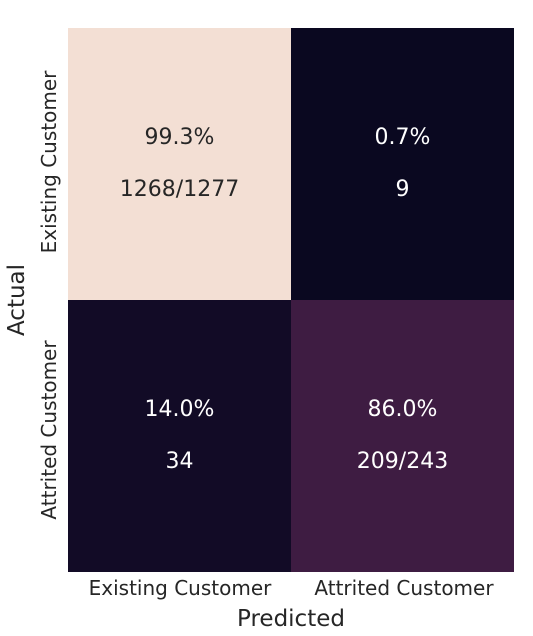 This screenshot has width=533, height=636. What do you see at coordinates (181, 588) in the screenshot?
I see `x-tick-label-existing-customer: Existing Customer` at bounding box center [181, 588].